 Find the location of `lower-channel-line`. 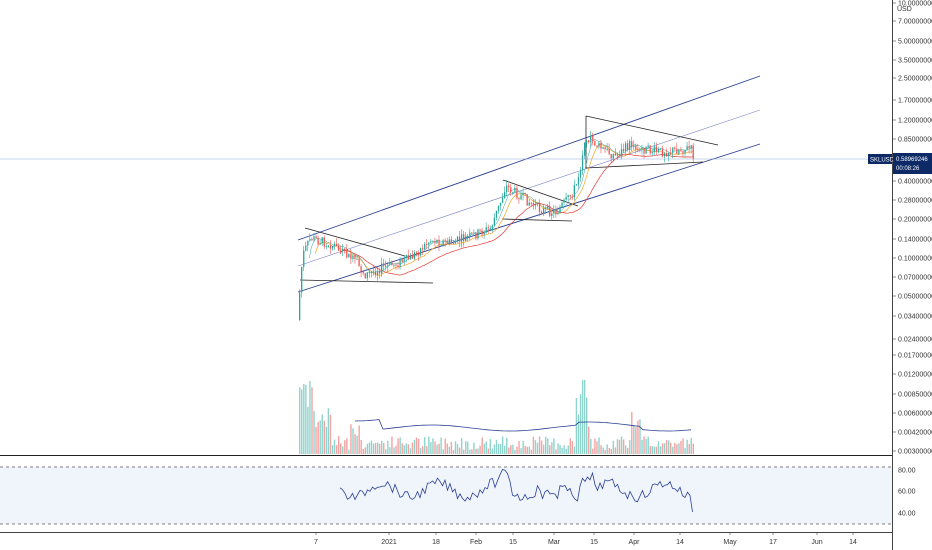

lower-channel-line is located at coordinates (529, 218).